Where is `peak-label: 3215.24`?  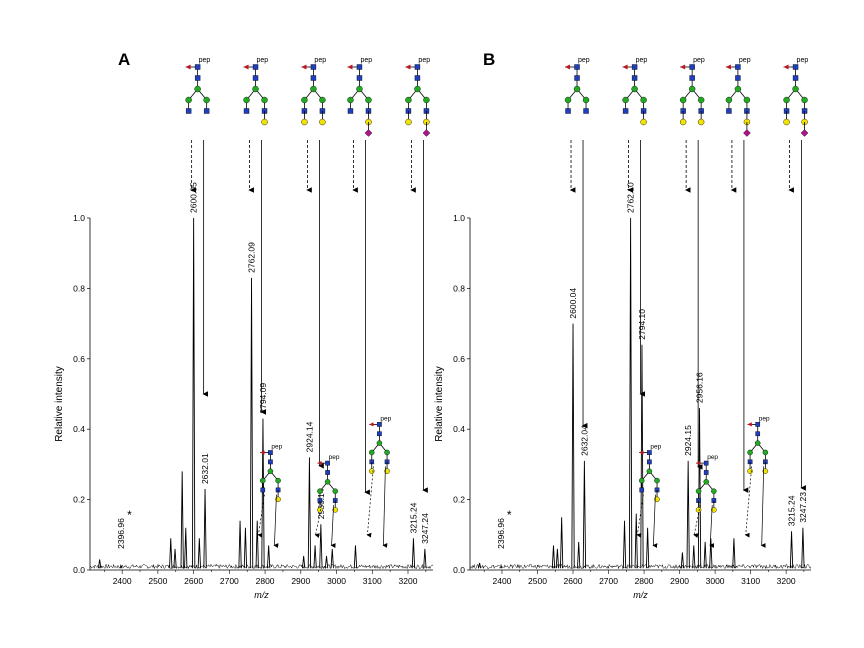
peak-label: 3215.24 is located at coordinates (413, 517).